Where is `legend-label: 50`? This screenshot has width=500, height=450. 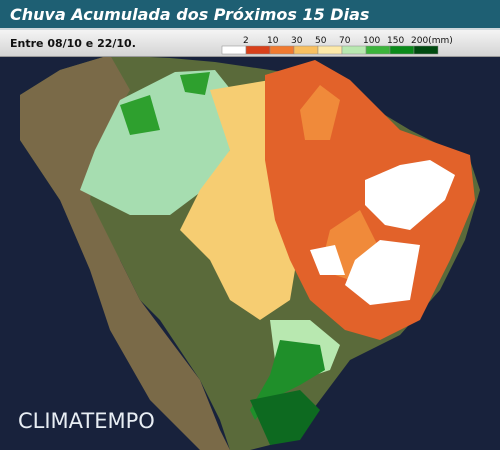 legend-label: 50 is located at coordinates (321, 41).